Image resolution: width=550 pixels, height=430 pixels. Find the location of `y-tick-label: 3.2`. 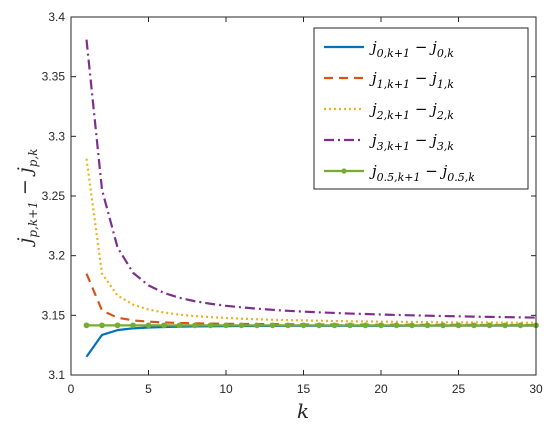

y-tick-label: 3.2 is located at coordinates (56, 256).